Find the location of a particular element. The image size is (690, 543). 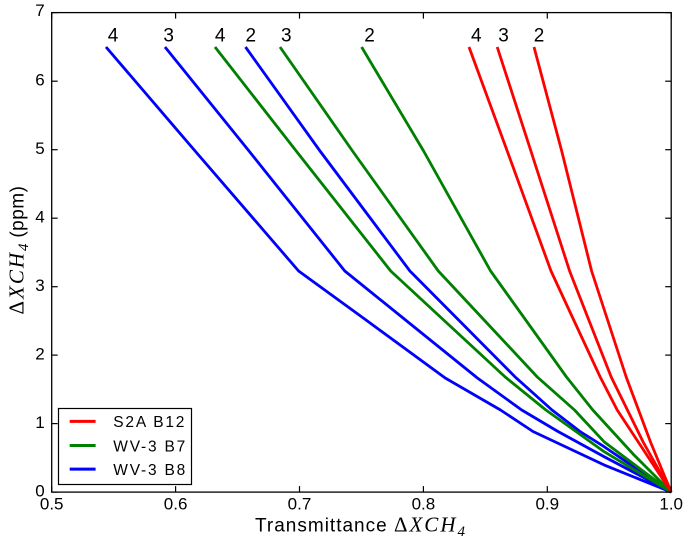

svg-text: 6 is located at coordinates (39, 80).